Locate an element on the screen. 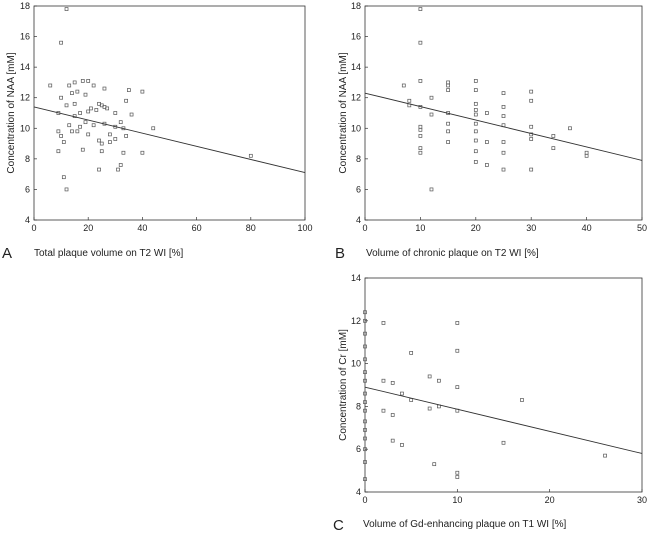  y-tick-label: 6 is located at coordinates (358, 189).